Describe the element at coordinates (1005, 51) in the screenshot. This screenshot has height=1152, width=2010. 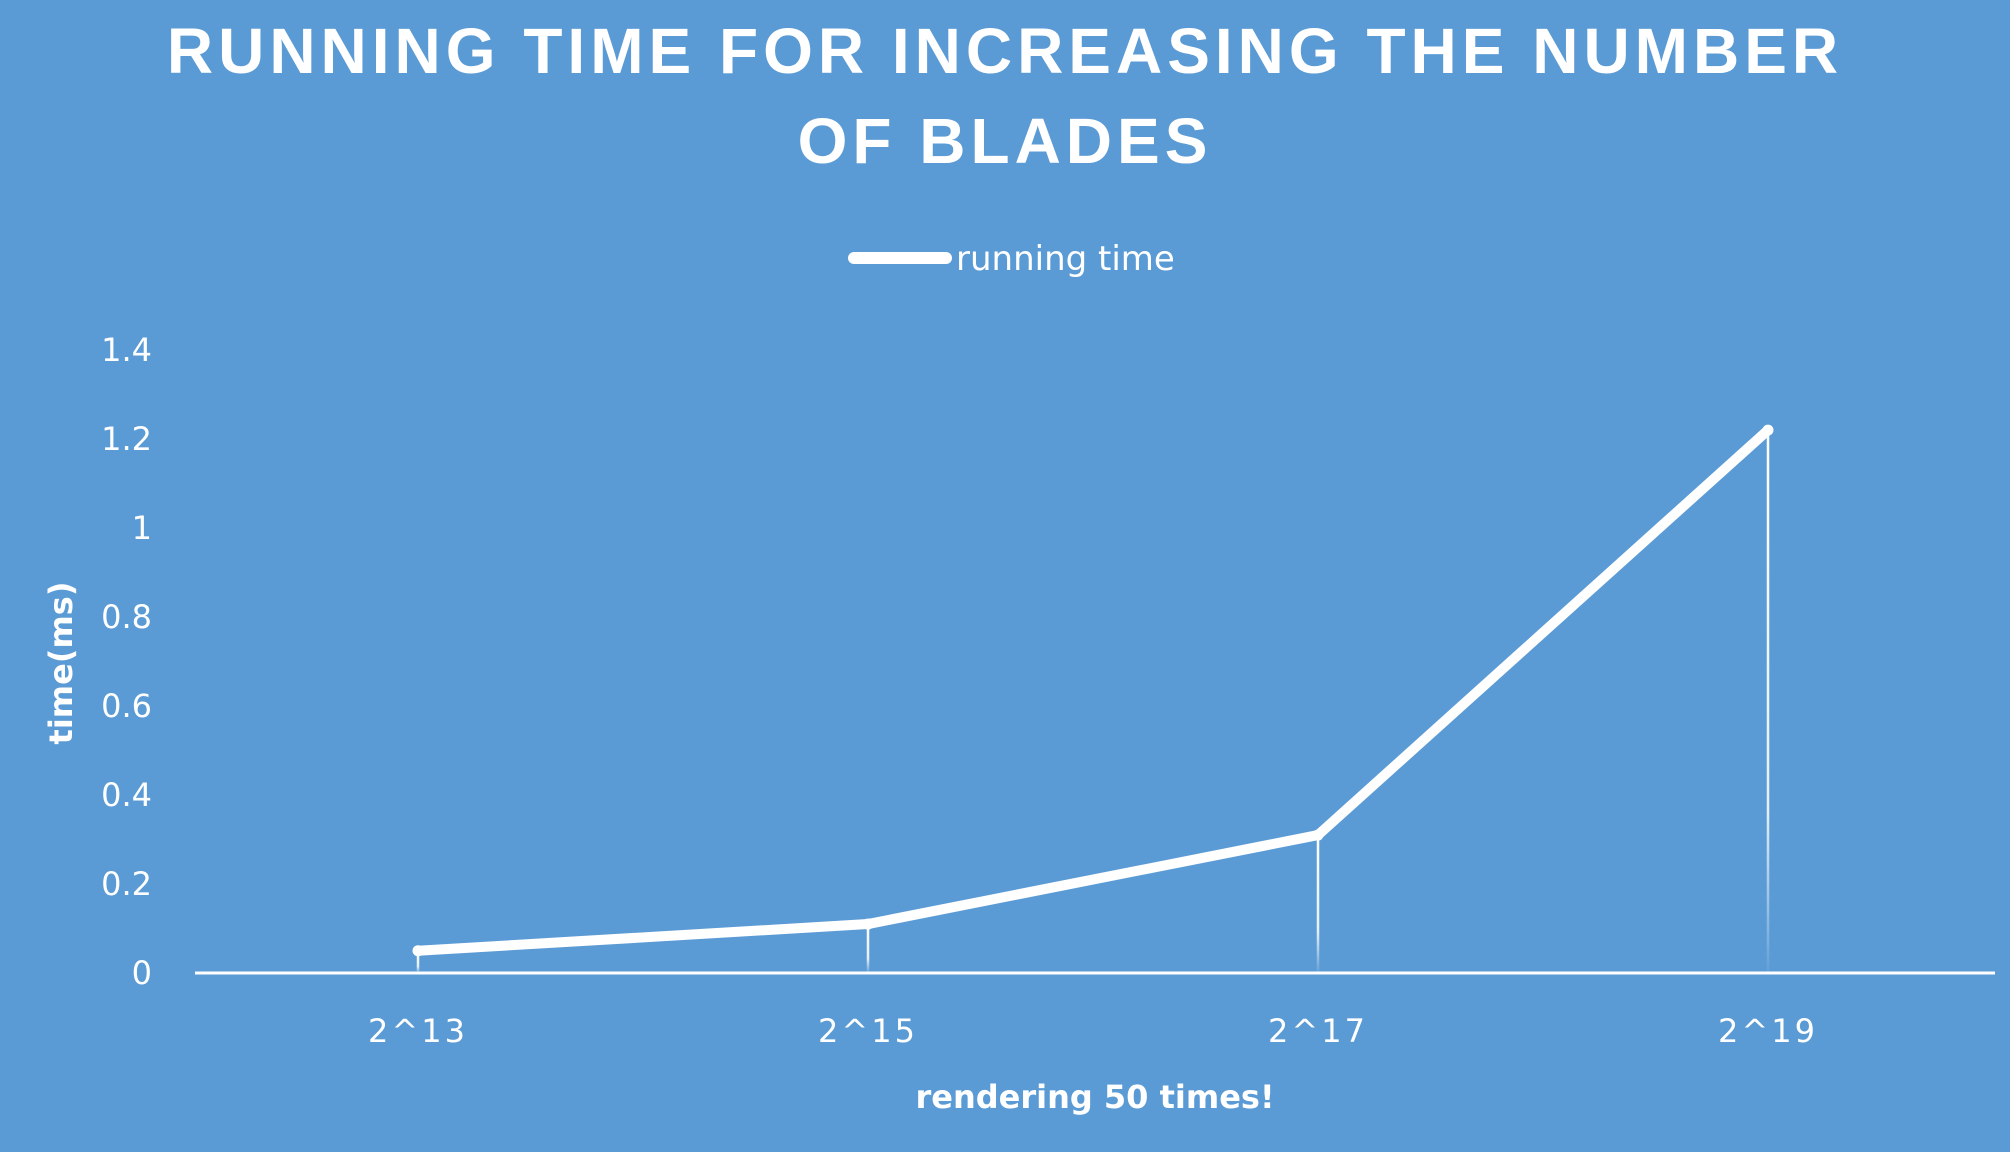
I see `chart-title-line-1: RUNNING TIME FOR INCREASING THE NUMBER` at that location.